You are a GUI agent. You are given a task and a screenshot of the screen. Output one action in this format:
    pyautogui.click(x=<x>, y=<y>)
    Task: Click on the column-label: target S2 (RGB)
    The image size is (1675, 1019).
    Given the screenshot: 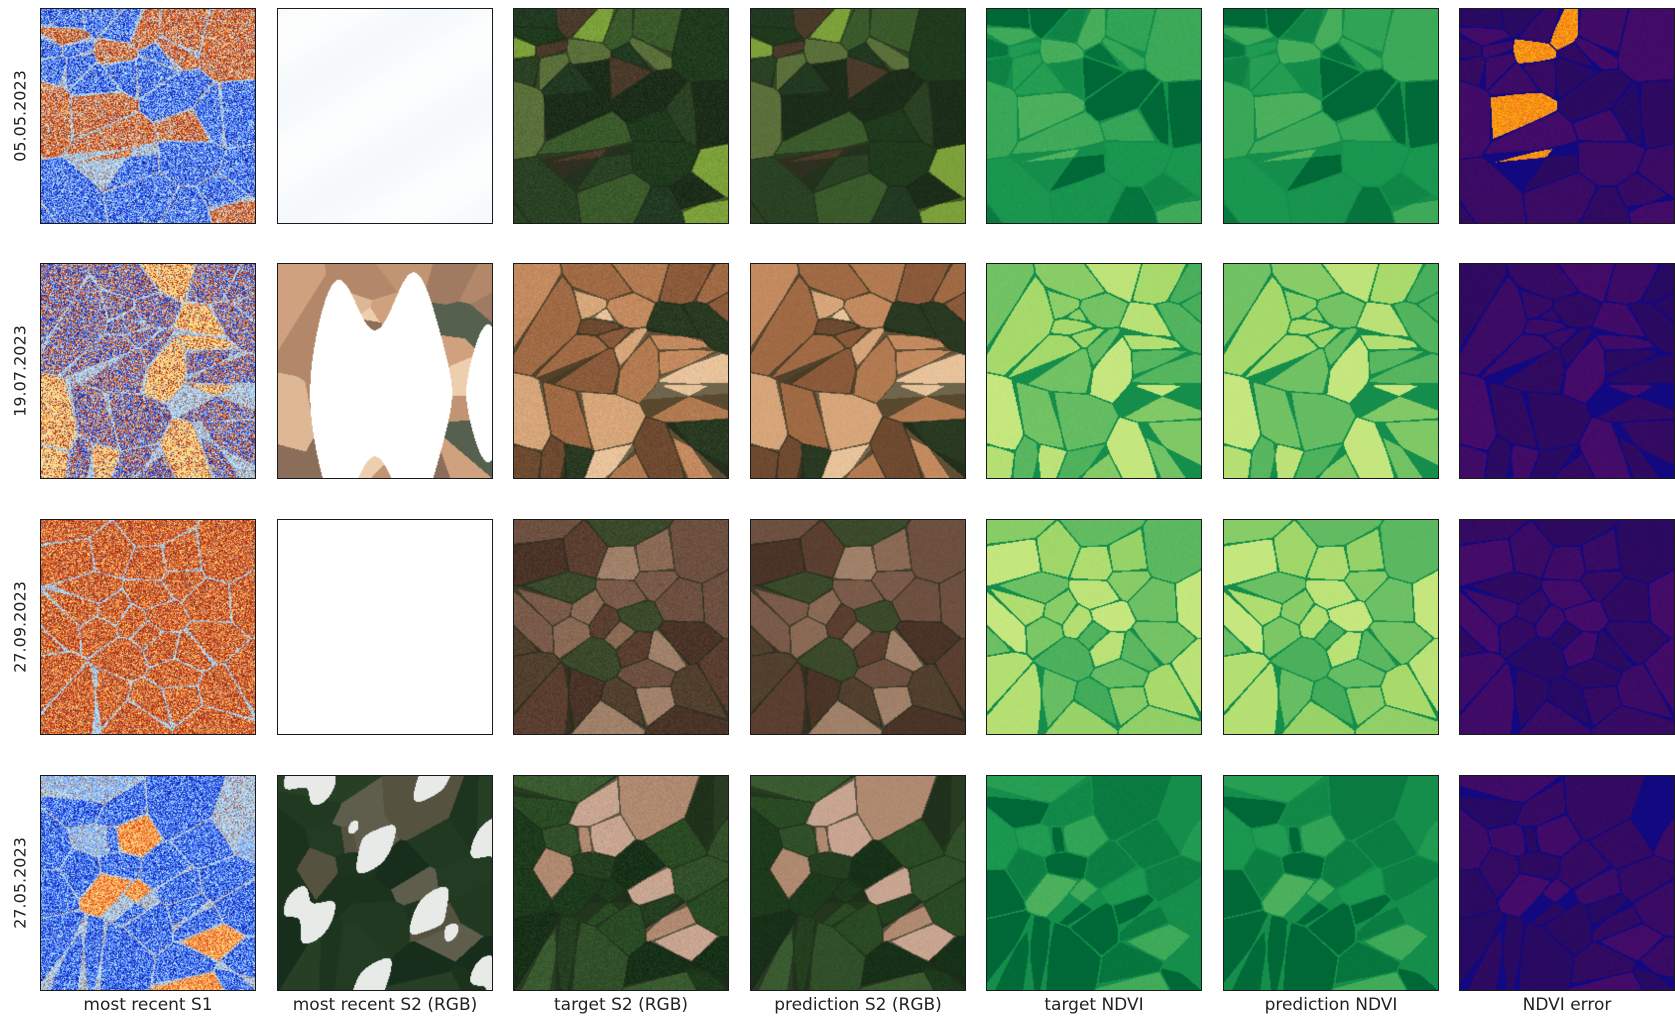 What is the action you would take?
    pyautogui.click(x=621, y=1005)
    